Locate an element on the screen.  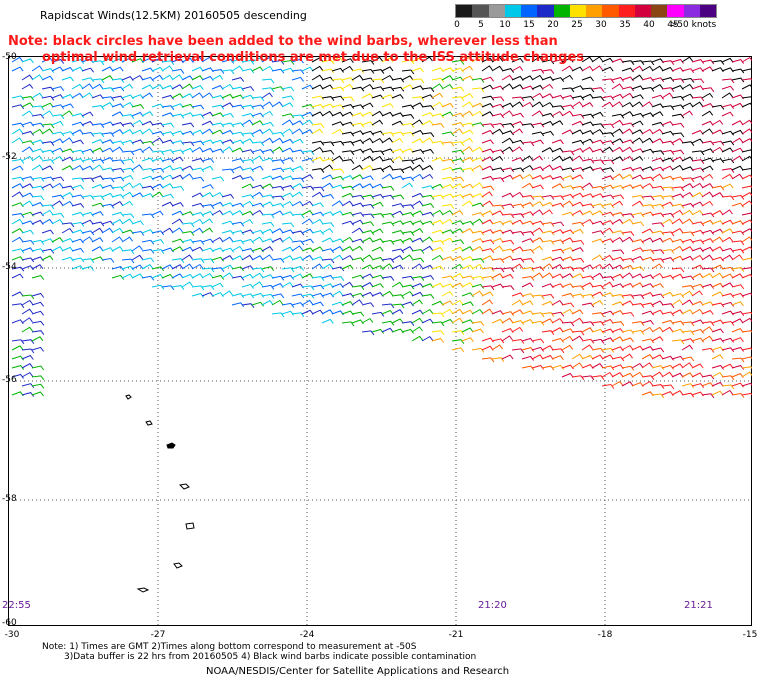
wind-speed-legend: 0 5 10 15 20 25 30 35 40 45 >50 knots is located at coordinates (585, 21).